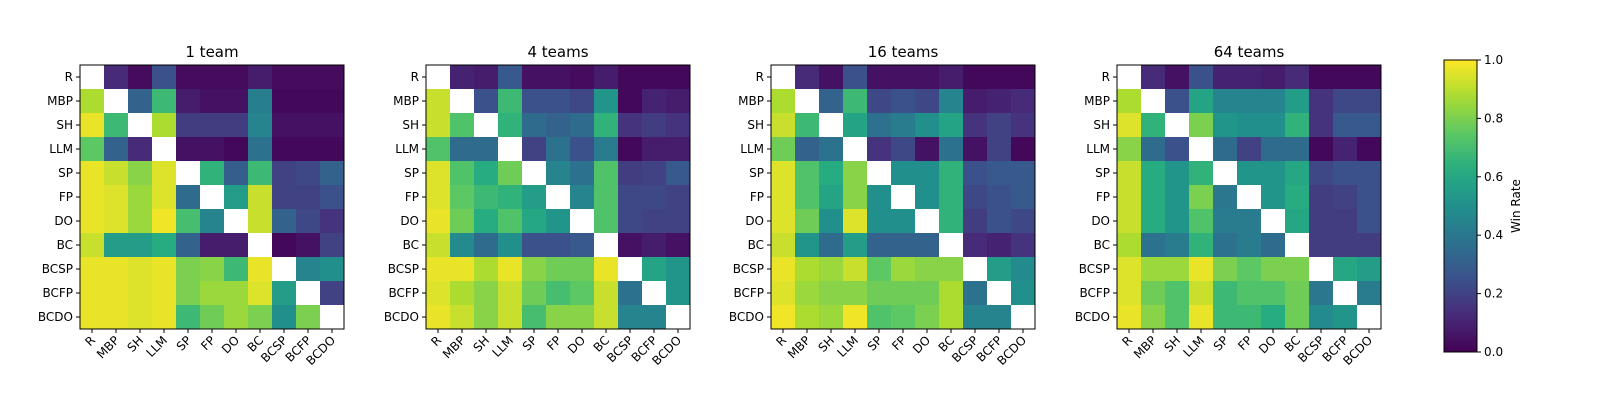 Image resolution: width=1600 pixels, height=400 pixels. Describe the element at coordinates (401, 317) in the screenshot. I see `y-tick-label: BCDO` at that location.